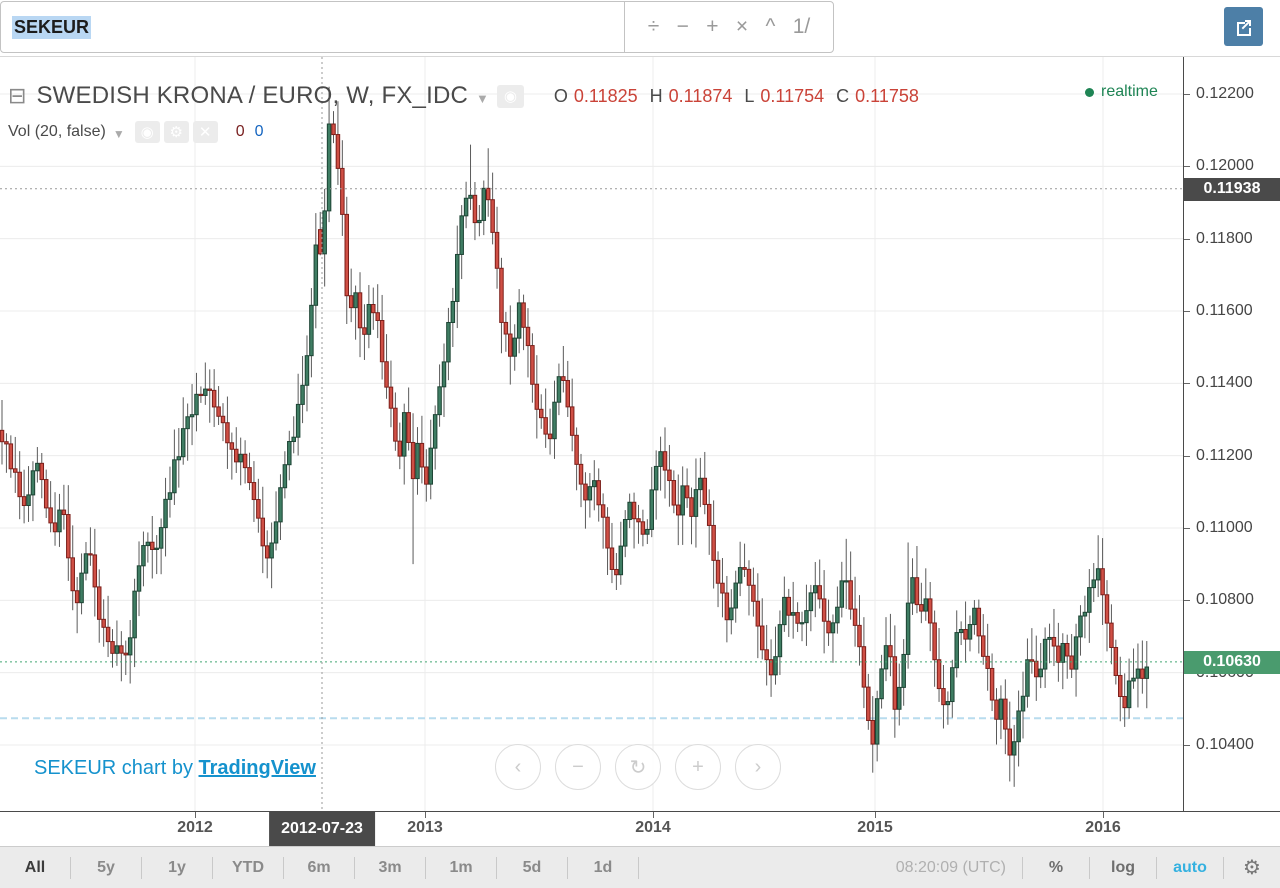 The height and width of the screenshot is (888, 1280). What do you see at coordinates (1103, 827) in the screenshot?
I see `year-label: 2016` at bounding box center [1103, 827].